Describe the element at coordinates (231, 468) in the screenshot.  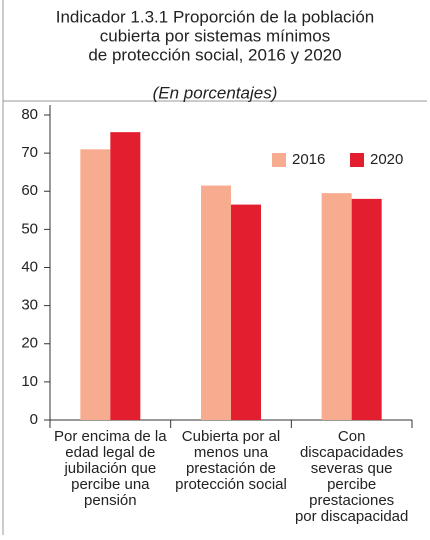
I see `x-tick-label: prestación de` at that location.